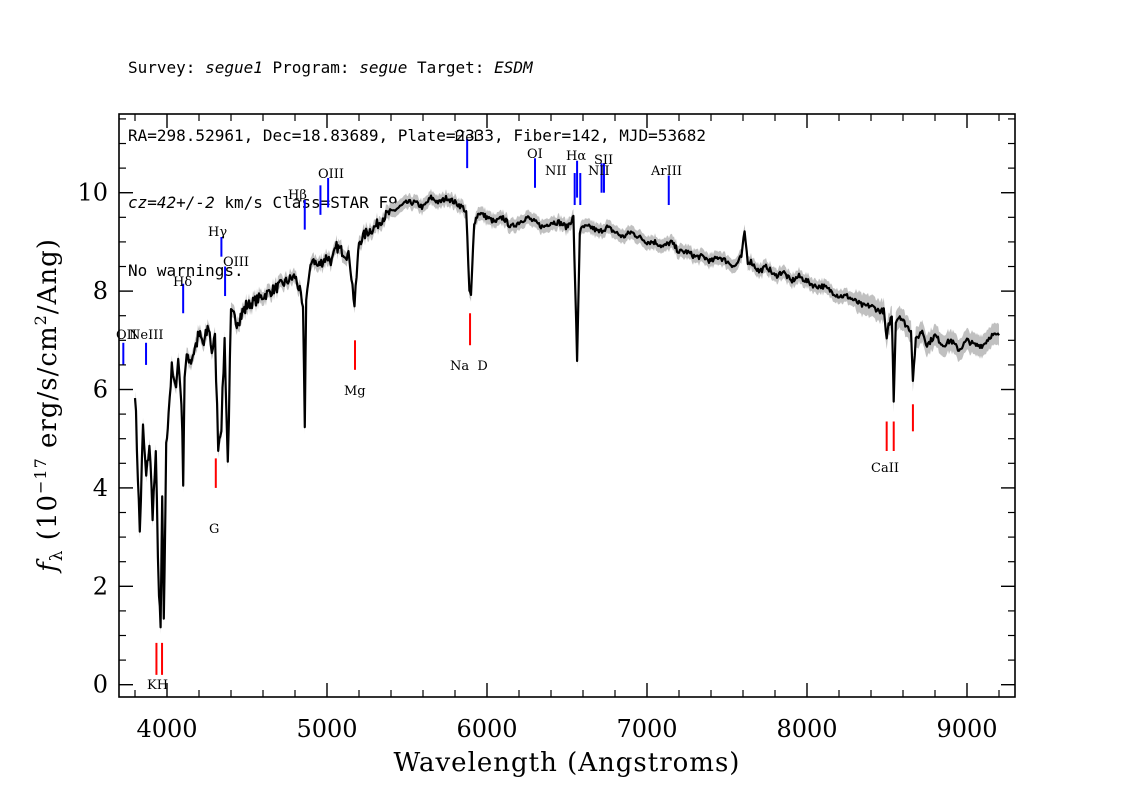  What do you see at coordinates (451, 67) in the screenshot?
I see `target-label: Target:` at bounding box center [451, 67].